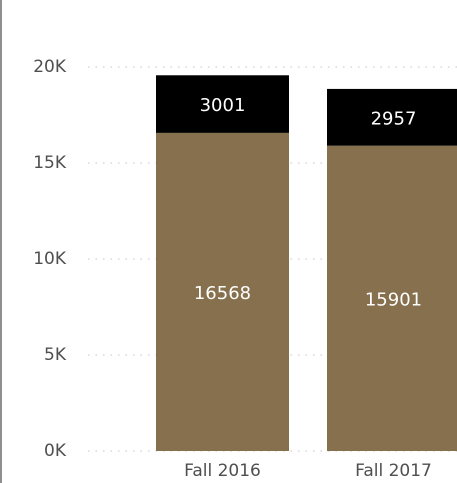  I want to click on y-tick-label: 15K, so click(50, 163).